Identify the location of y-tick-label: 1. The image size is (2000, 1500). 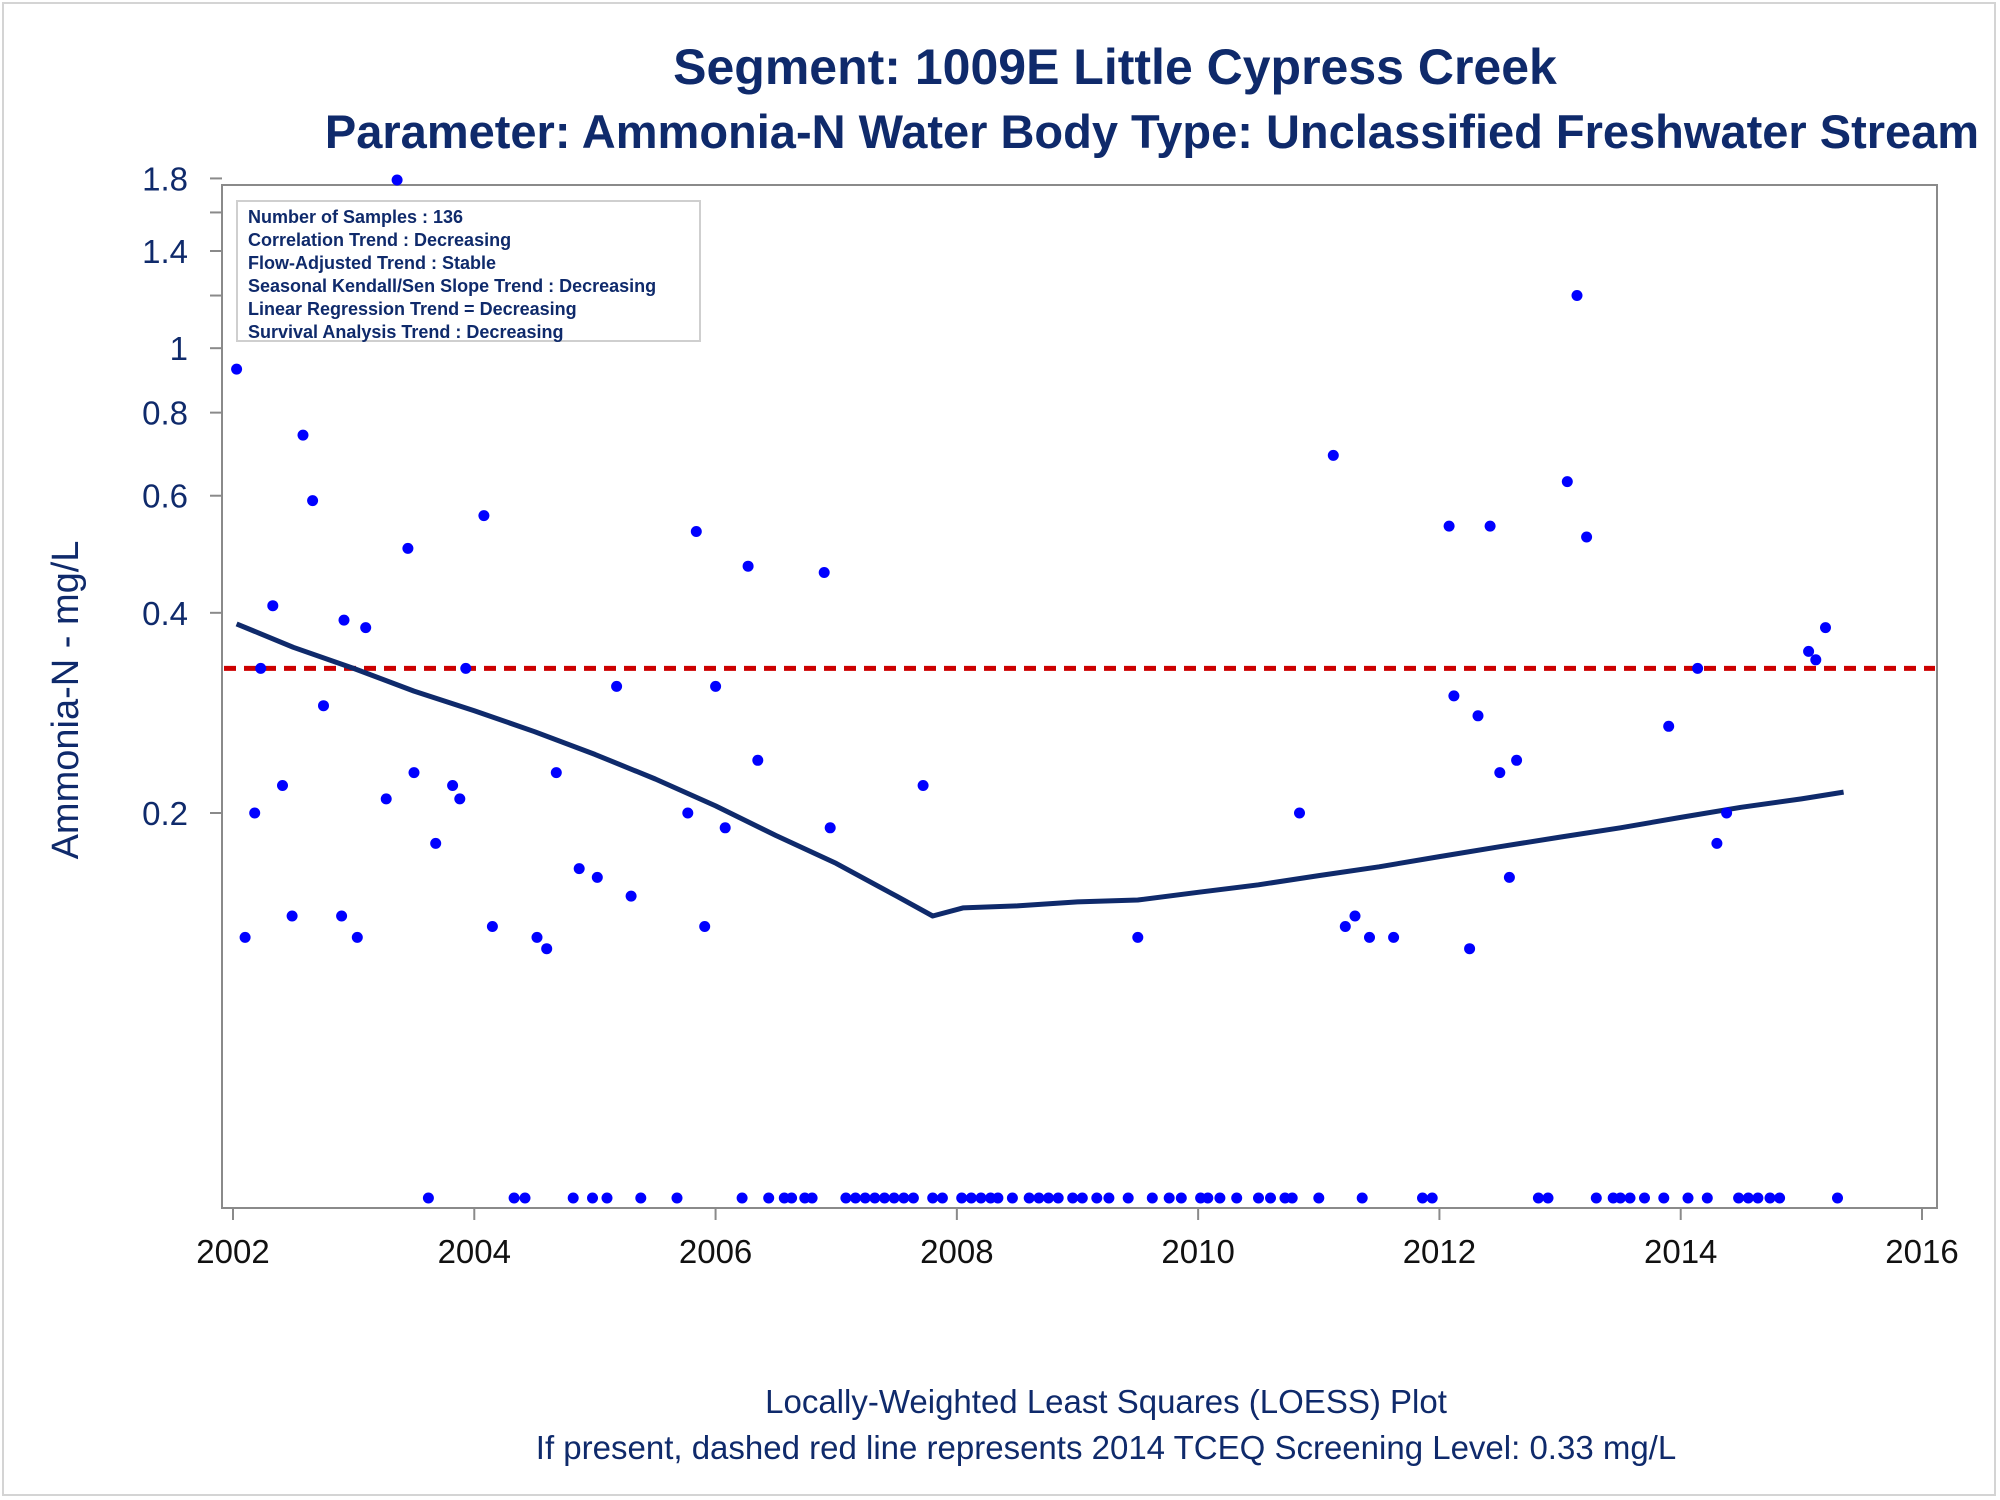
(179, 348).